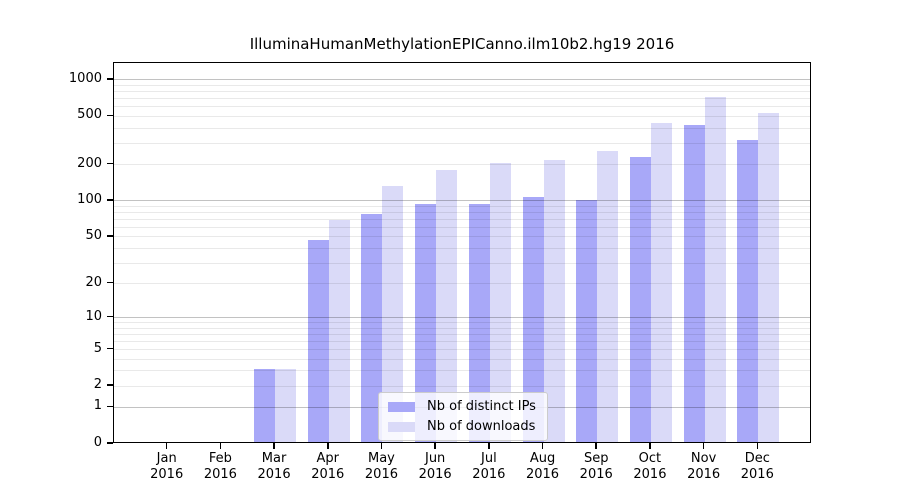 The height and width of the screenshot is (500, 900). Describe the element at coordinates (481, 406) in the screenshot. I see `legend-label-distinct-ips: Nb of distinct IPs` at that location.